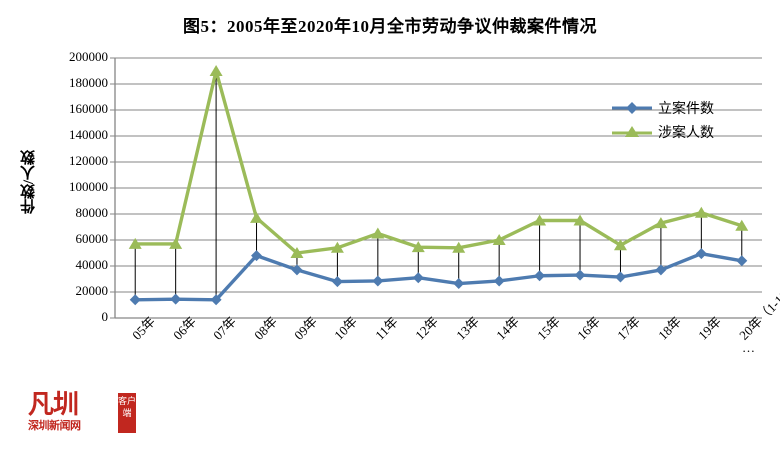  I want to click on y-tick-label: 80000, so click(92, 212).